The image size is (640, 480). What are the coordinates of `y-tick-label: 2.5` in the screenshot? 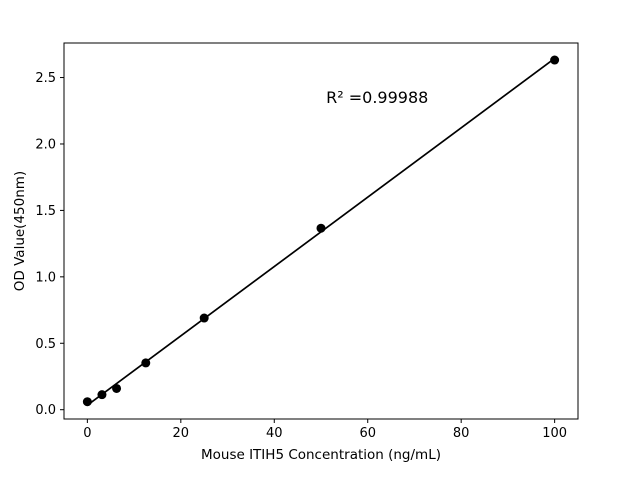 It's located at (45, 78).